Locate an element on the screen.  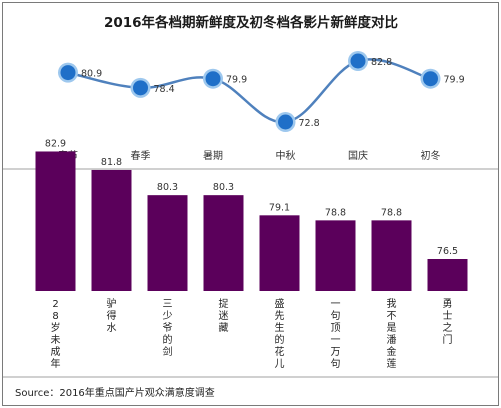
bar-category-label: 驴得水 is located at coordinates (112, 315).